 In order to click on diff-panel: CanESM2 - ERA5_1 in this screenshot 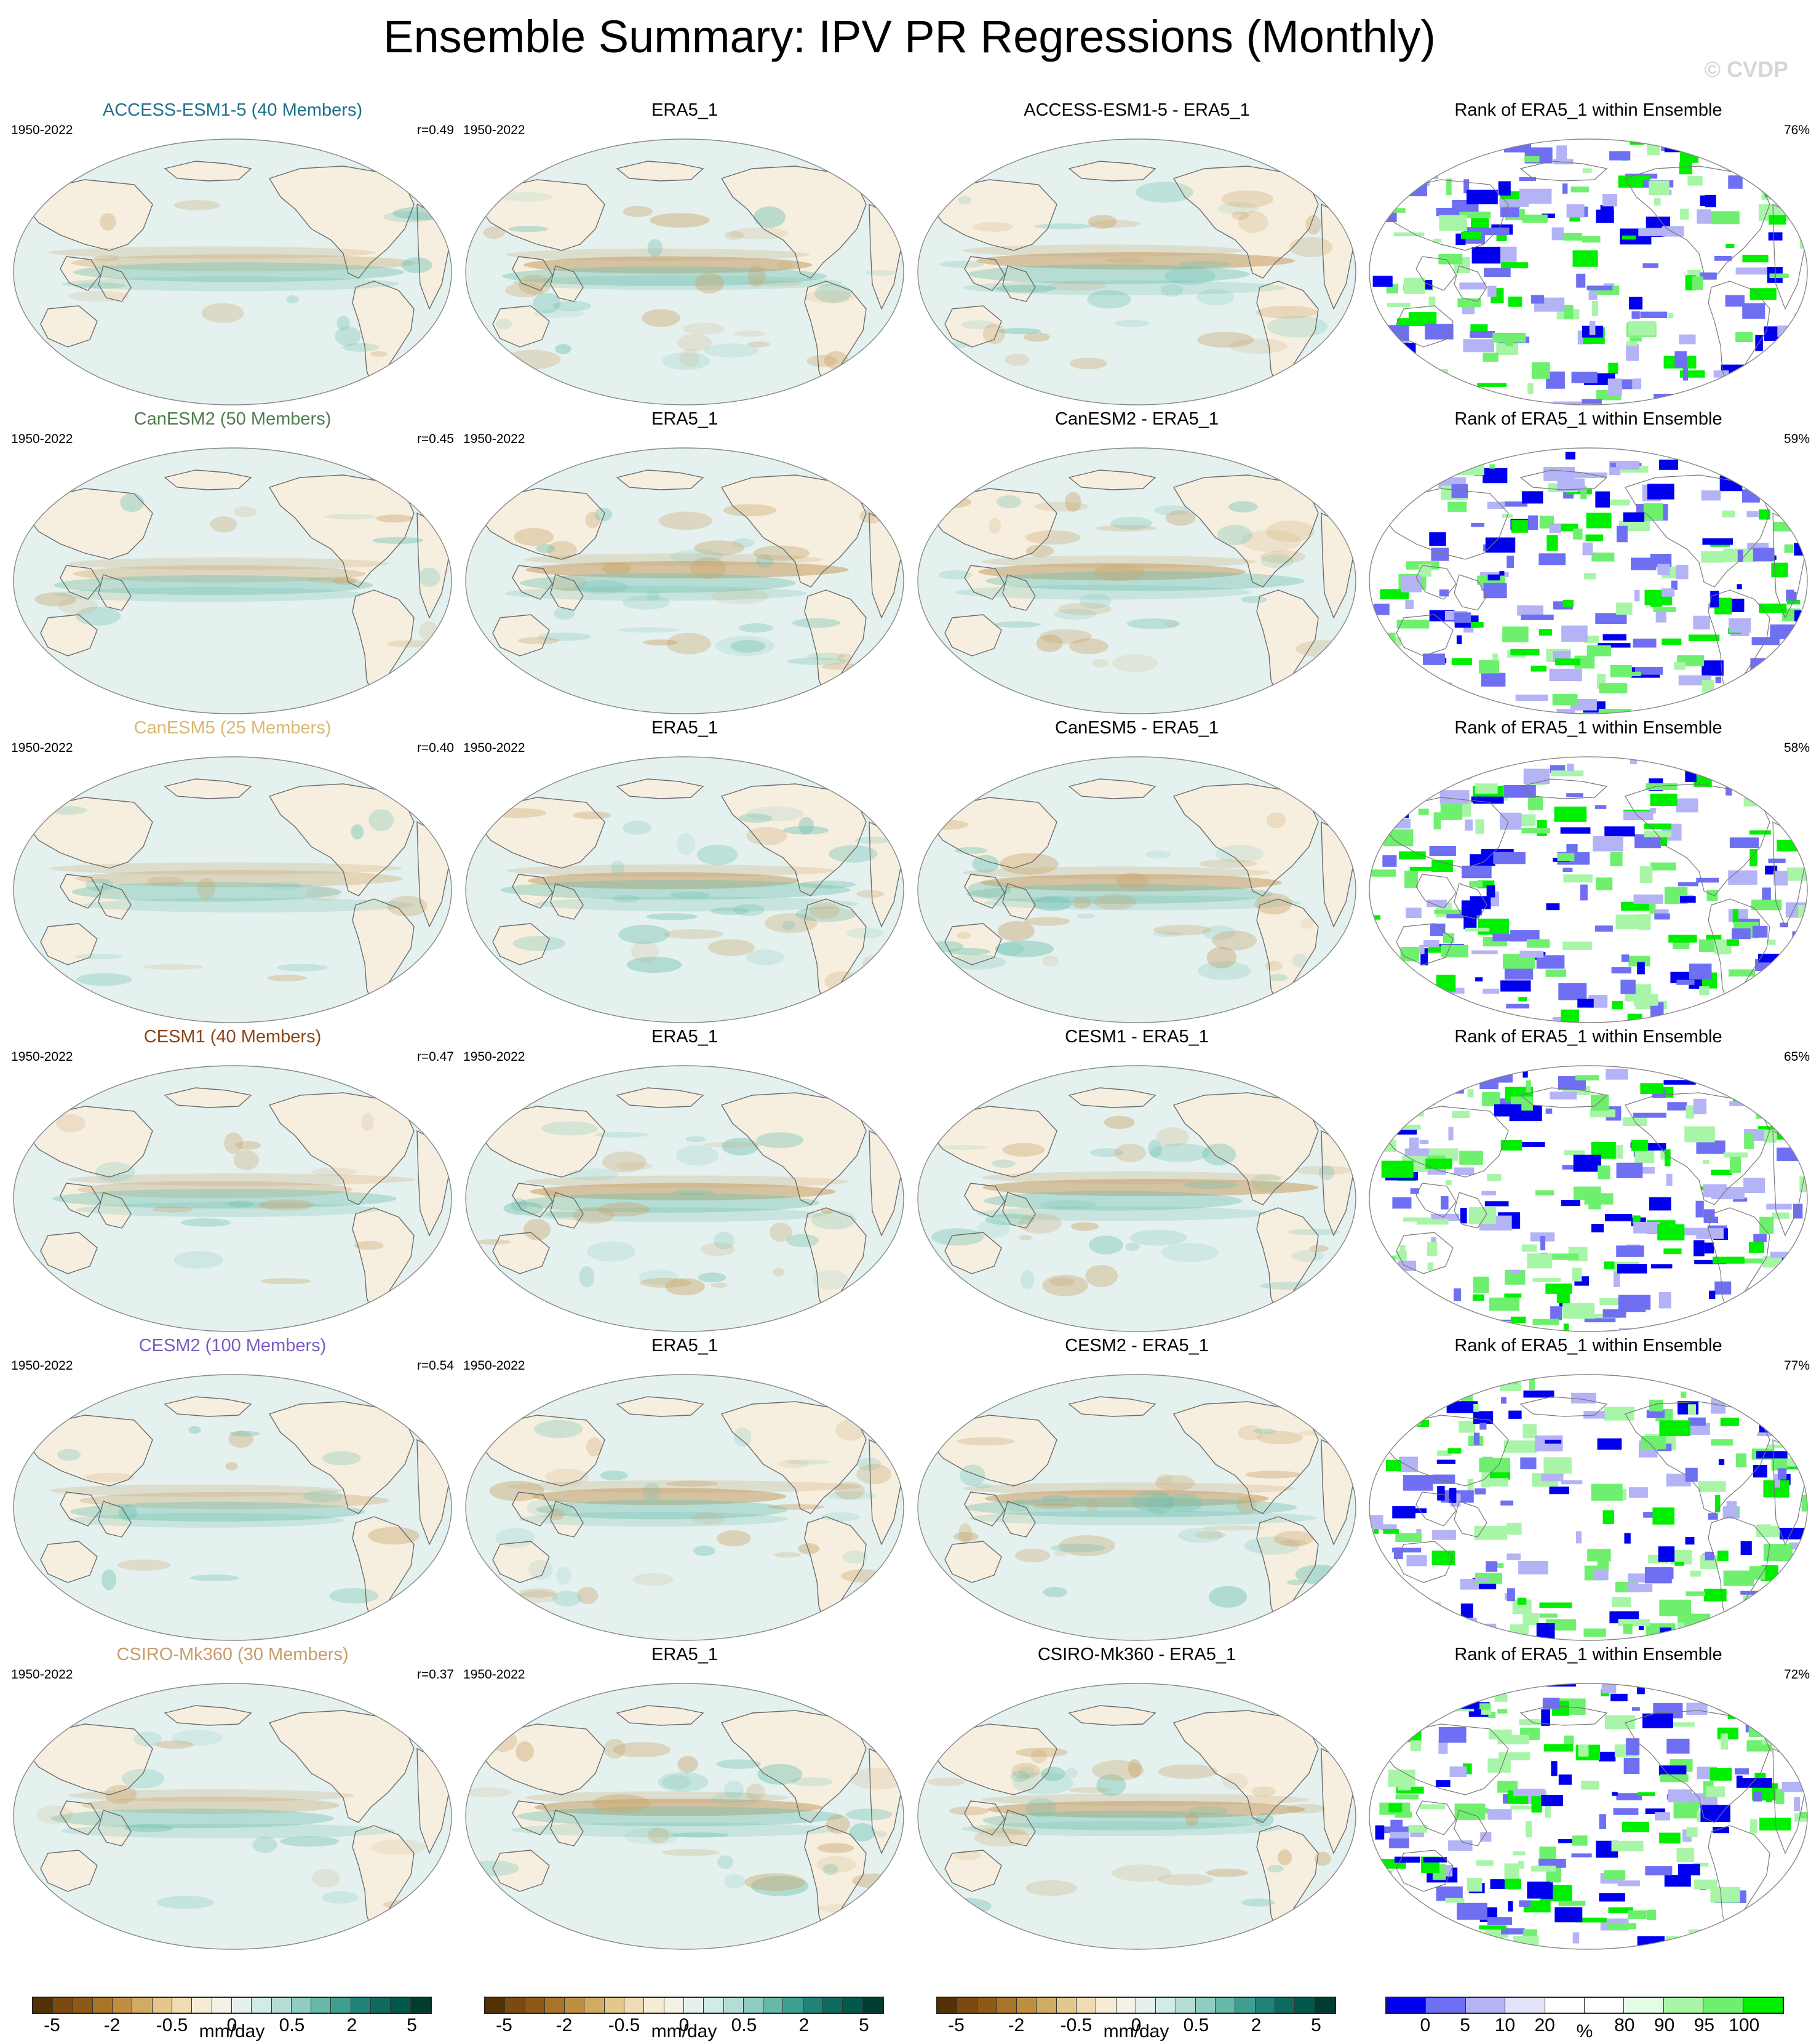, I will do `click(1136, 562)`.